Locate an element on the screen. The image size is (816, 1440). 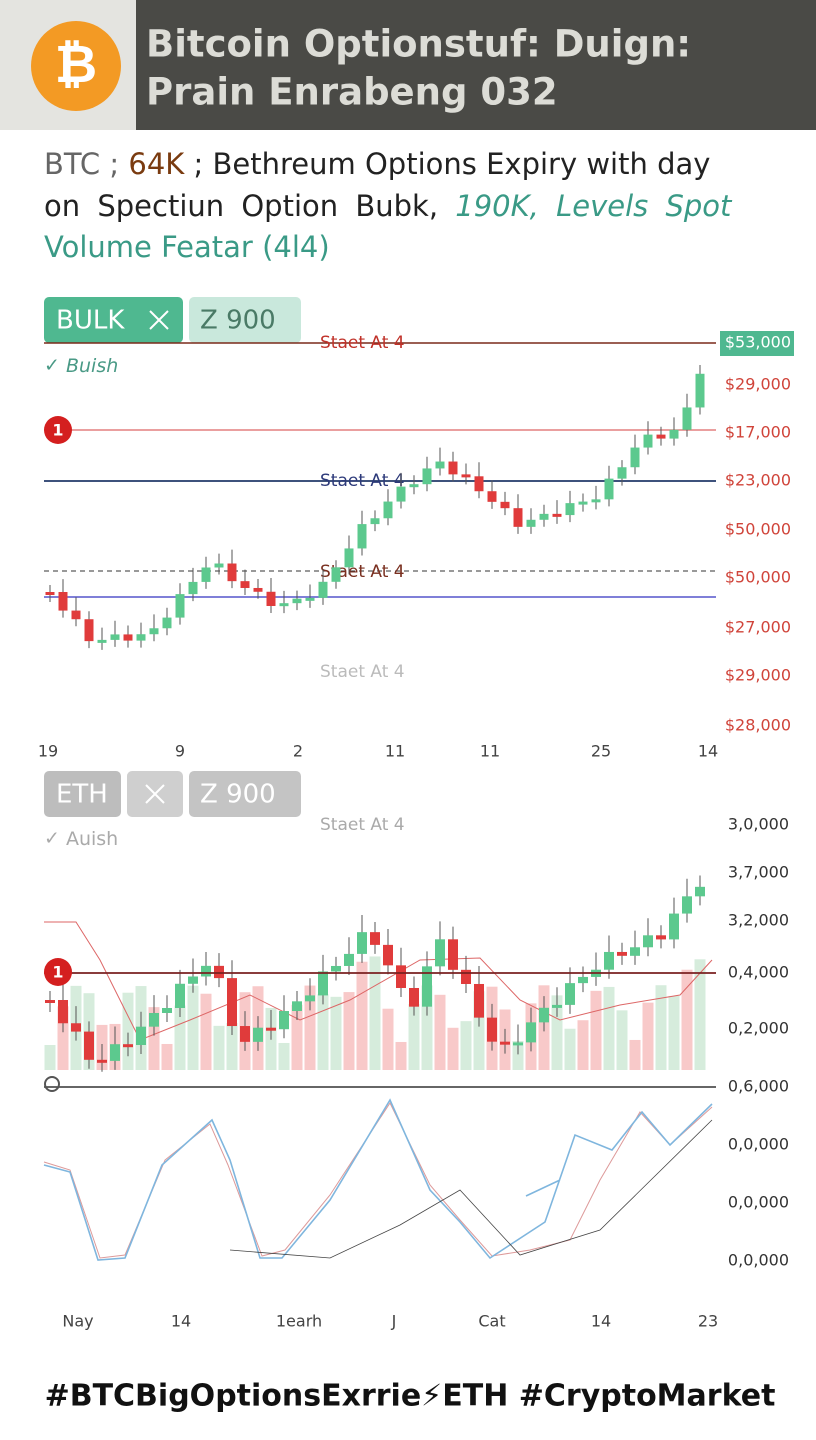
tag-label: BULK is located at coordinates (90, 321).